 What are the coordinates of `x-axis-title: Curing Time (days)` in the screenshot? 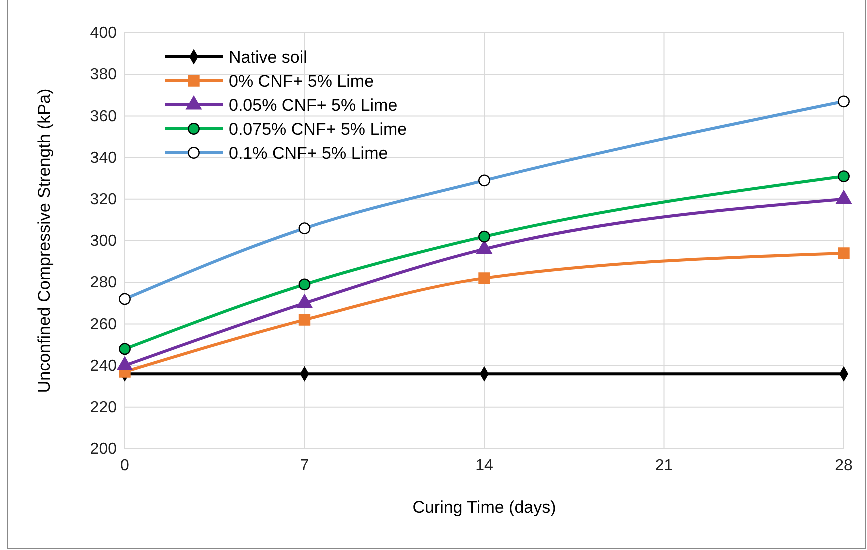 It's located at (484, 507).